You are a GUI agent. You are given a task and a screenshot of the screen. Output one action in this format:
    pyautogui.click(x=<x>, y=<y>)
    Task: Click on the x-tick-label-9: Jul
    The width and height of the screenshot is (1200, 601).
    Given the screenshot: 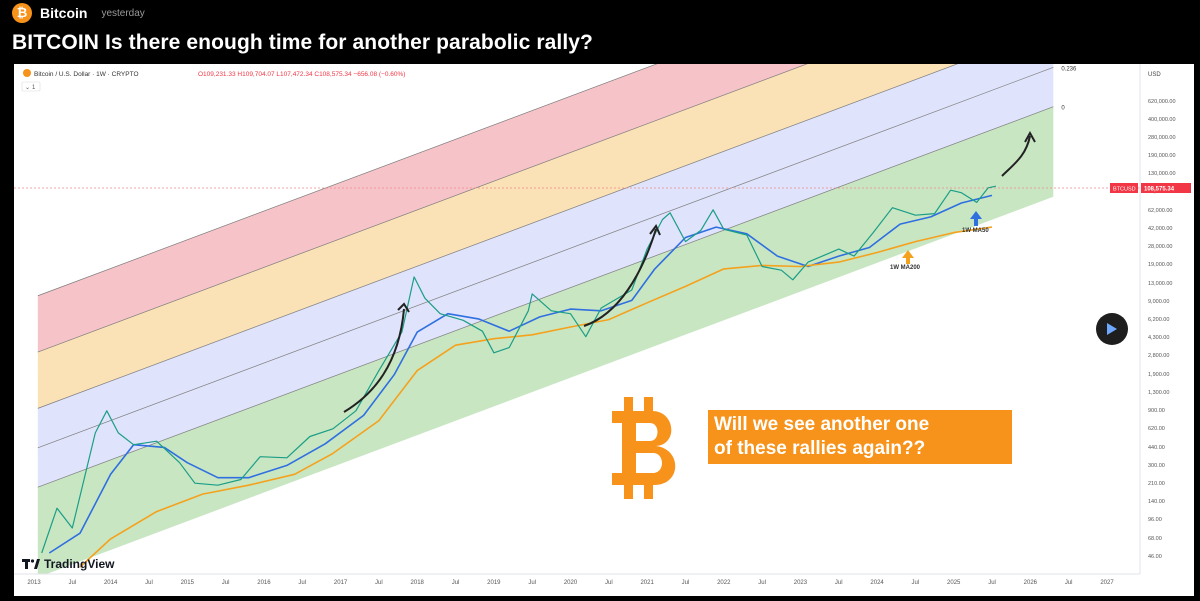 What is the action you would take?
    pyautogui.click(x=379, y=583)
    